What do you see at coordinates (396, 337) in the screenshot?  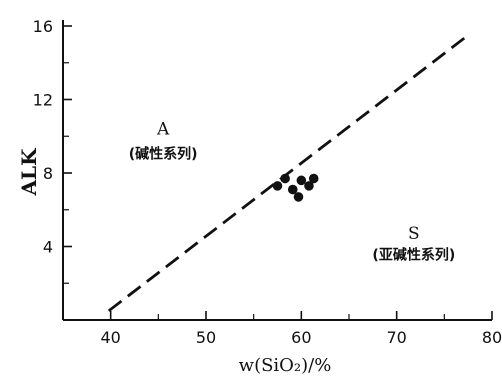 I see `x-tick-label: 70` at bounding box center [396, 337].